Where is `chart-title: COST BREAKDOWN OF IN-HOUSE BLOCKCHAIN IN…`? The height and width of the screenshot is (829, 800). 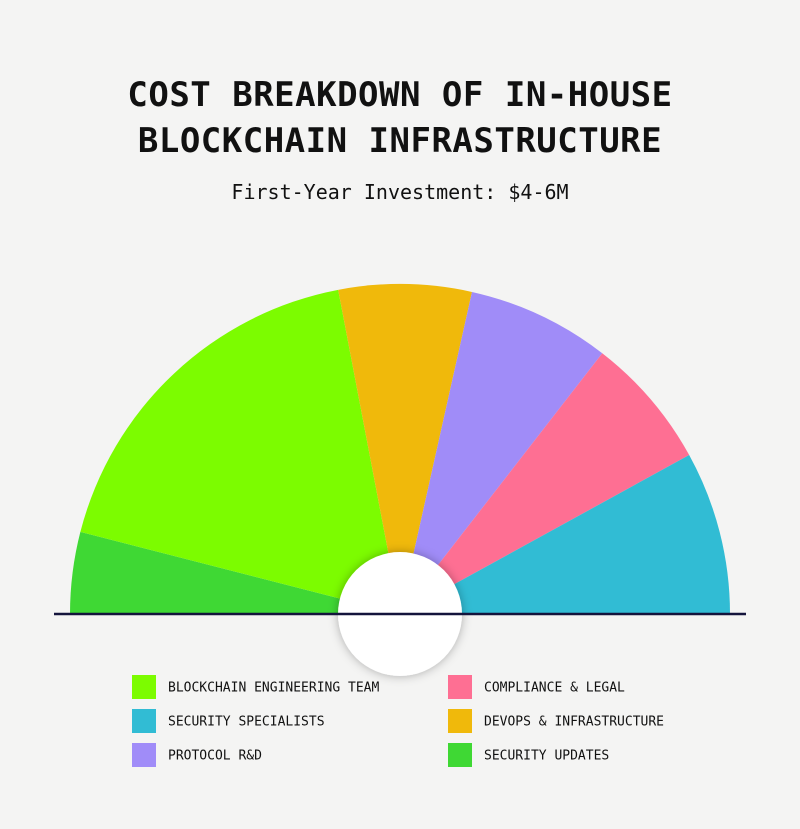 chart-title: COST BREAKDOWN OF IN-HOUSE BLOCKCHAIN IN… is located at coordinates (400, 118).